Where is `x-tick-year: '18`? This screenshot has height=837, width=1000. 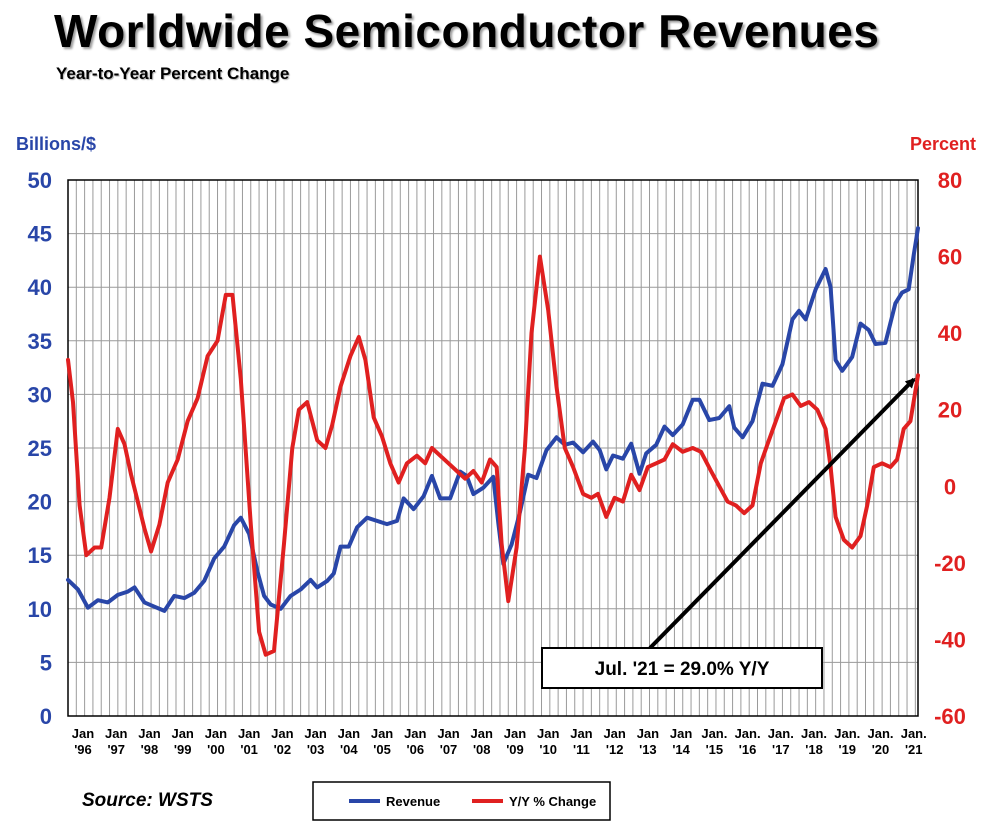
x-tick-year: '18 is located at coordinates (814, 749).